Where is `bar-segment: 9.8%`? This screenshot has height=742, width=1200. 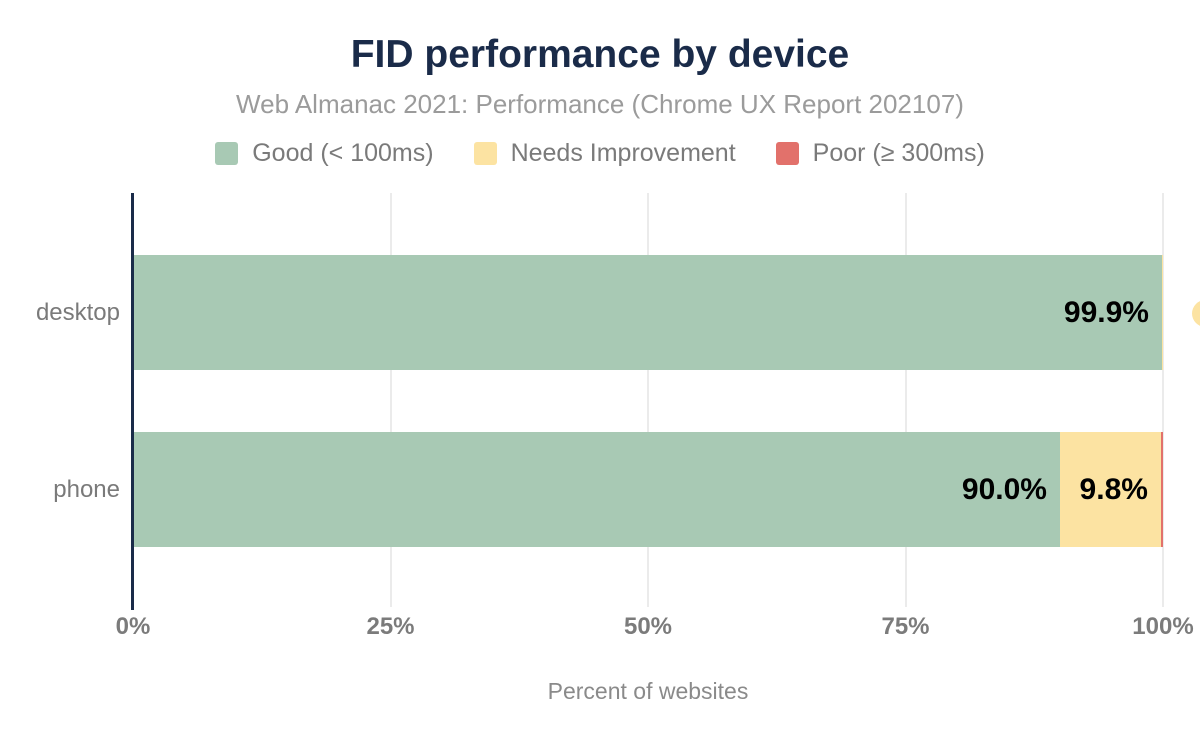
bar-segment: 9.8% is located at coordinates (1110, 489).